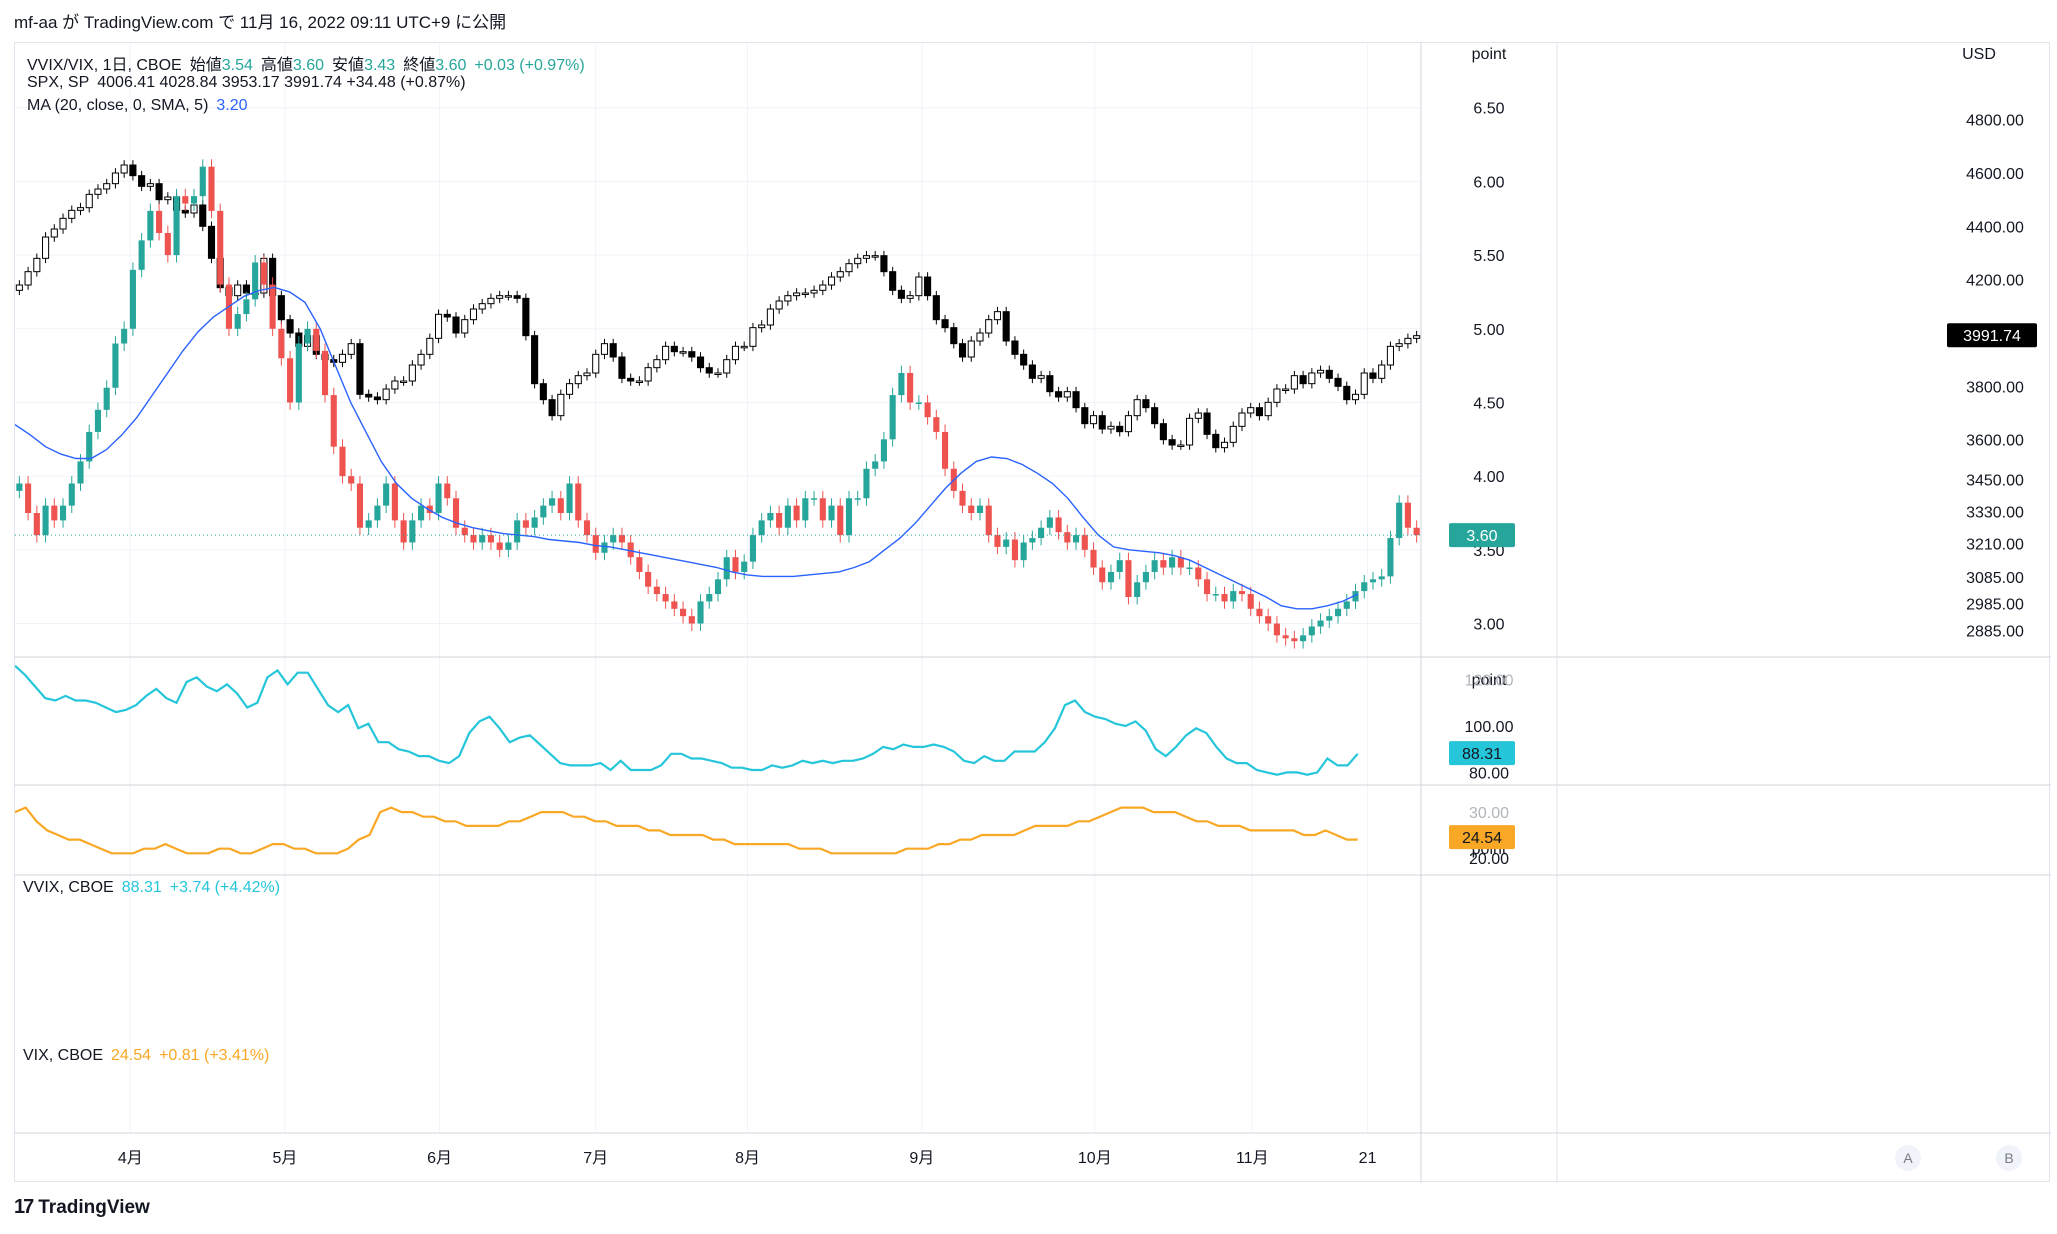 This screenshot has height=1234, width=2057. Describe the element at coordinates (214, 1055) in the screenshot. I see `legend-vix-change: +0.81 (+3.41%)` at that location.